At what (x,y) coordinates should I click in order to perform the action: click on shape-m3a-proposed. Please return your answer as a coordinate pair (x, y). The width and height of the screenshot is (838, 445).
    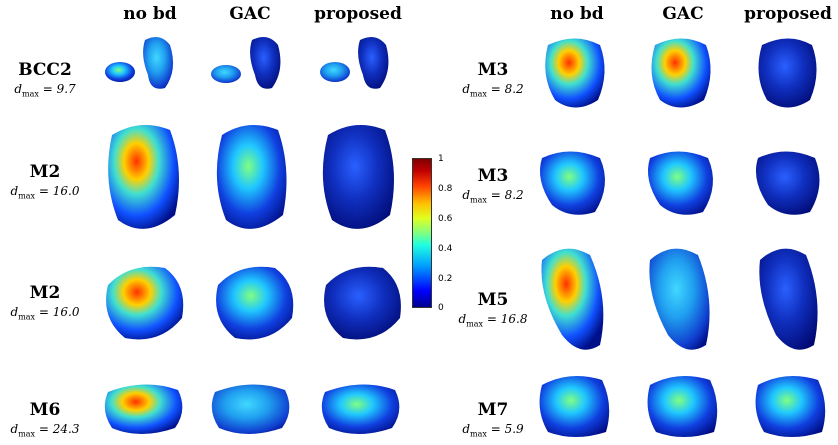
    Looking at the image, I should click on (787, 73).